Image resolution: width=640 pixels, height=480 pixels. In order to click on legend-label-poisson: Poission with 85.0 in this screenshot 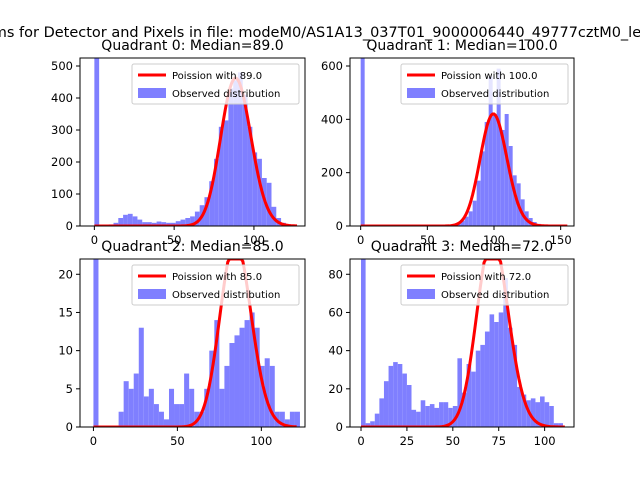, I will do `click(217, 277)`.